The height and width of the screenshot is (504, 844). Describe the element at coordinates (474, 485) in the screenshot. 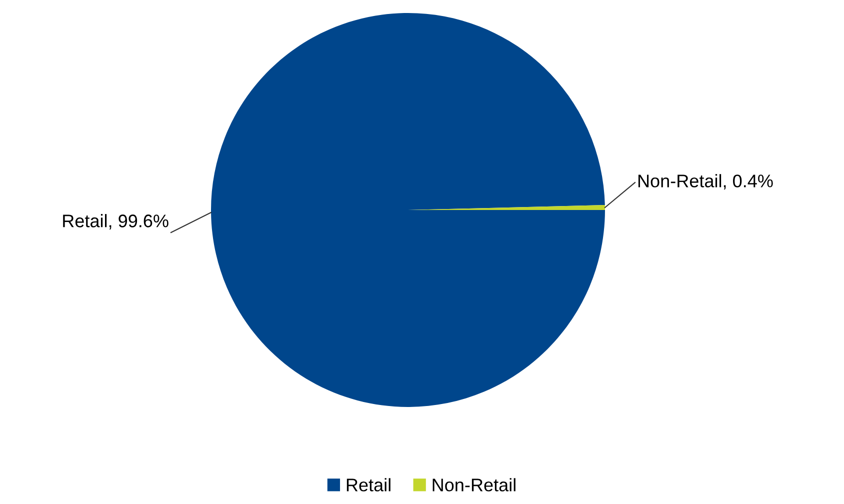

I see `legend-label: Non-Retail` at that location.